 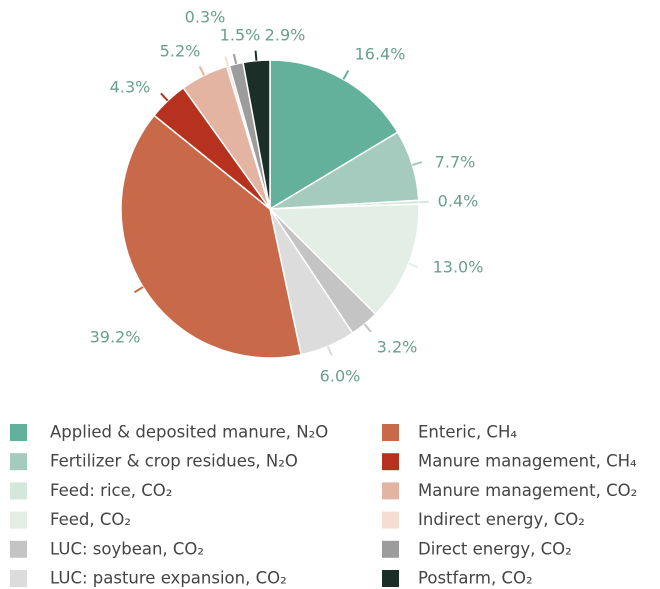 I want to click on legend-label: Feed, CO₂, so click(x=90, y=519).